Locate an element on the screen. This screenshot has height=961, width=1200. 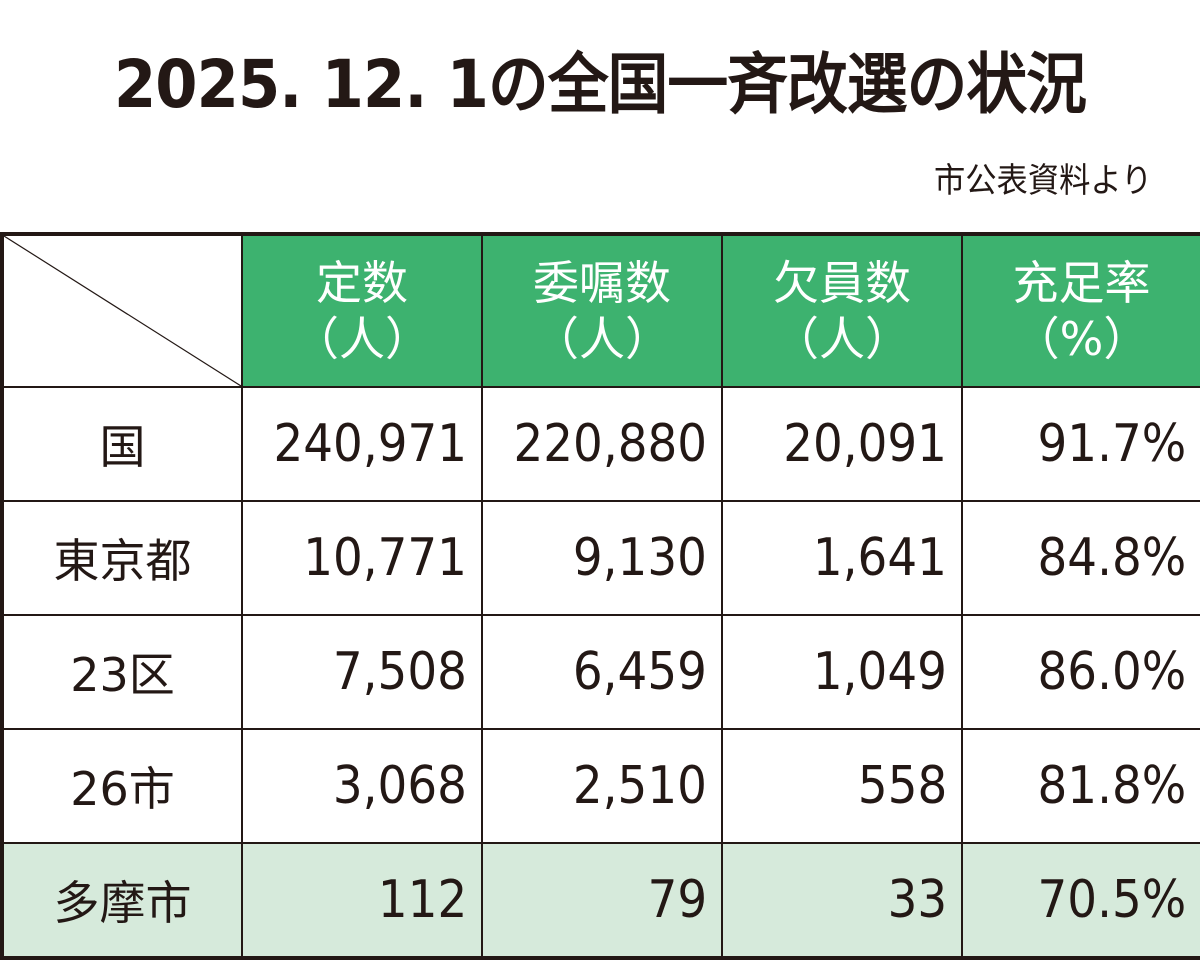
cell-ishoku: 2,510 is located at coordinates (602, 786).